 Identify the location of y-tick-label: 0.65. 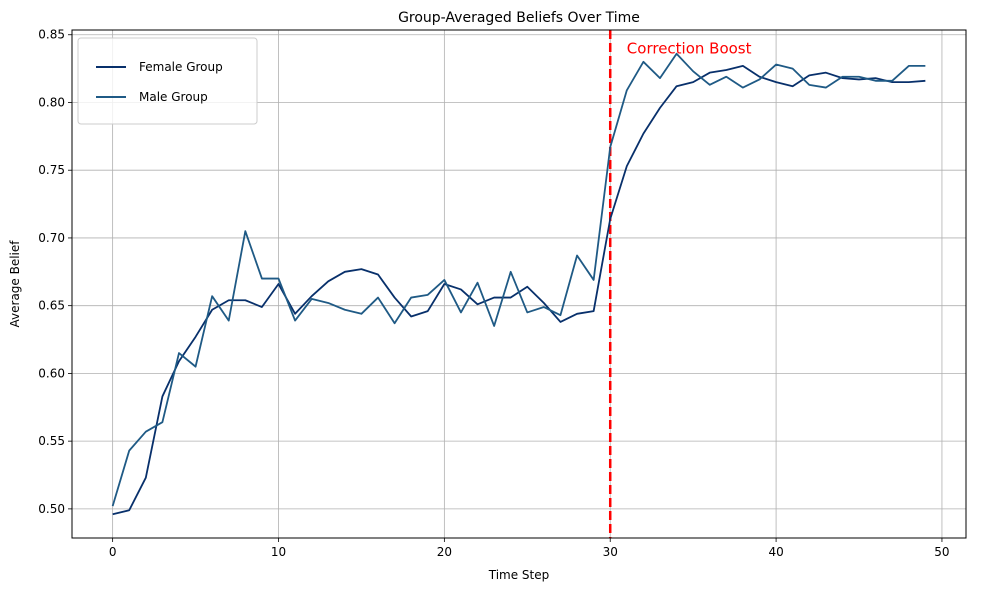
(51, 306).